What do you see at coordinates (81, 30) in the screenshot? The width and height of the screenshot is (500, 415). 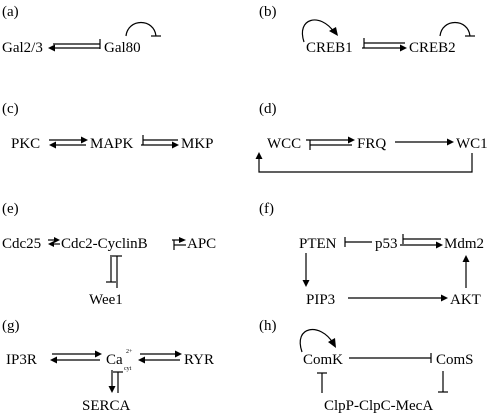 I see `panel-a: (a) Gal2/3 Gal80` at bounding box center [81, 30].